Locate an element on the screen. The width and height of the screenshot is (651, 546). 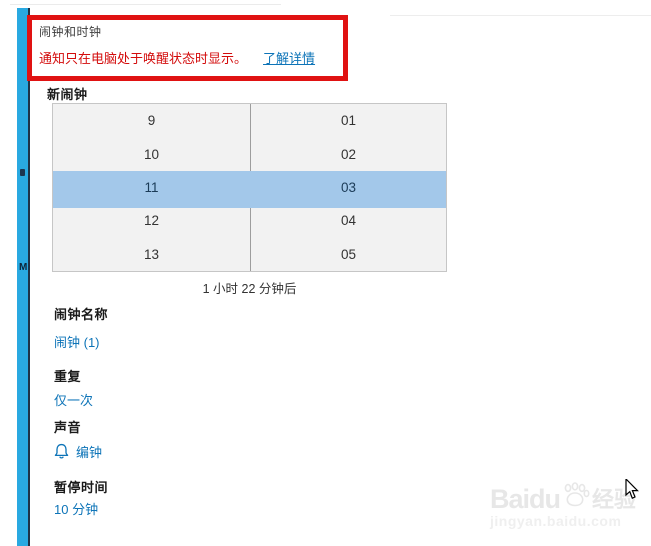
paw-icon is located at coordinates (577, 494).